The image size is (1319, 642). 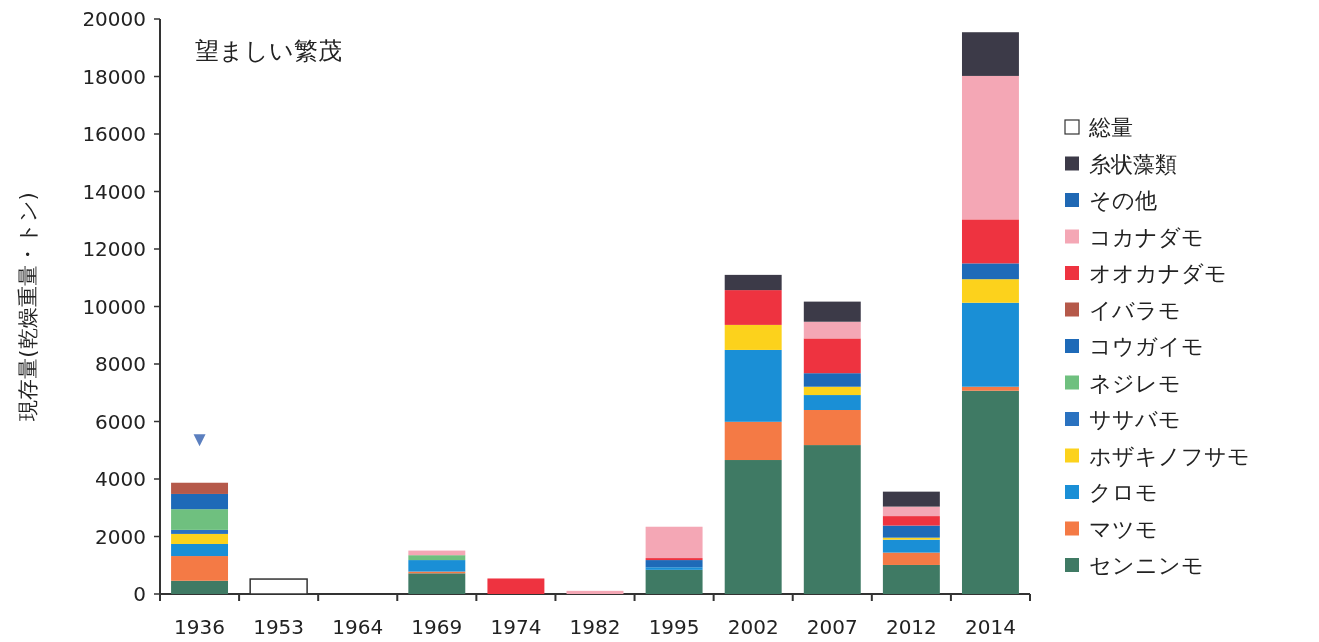 I want to click on x-tick-label: 1974, so click(x=516, y=627).